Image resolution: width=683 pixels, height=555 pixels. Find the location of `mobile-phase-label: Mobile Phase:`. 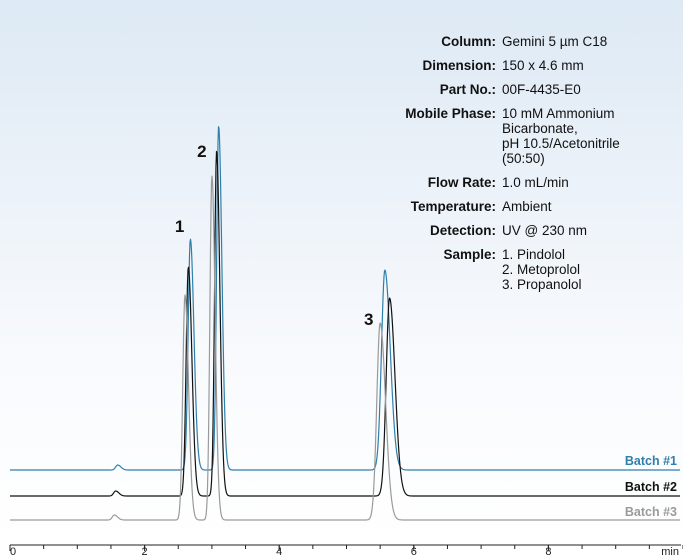

mobile-phase-label: Mobile Phase: is located at coordinates (450, 113).